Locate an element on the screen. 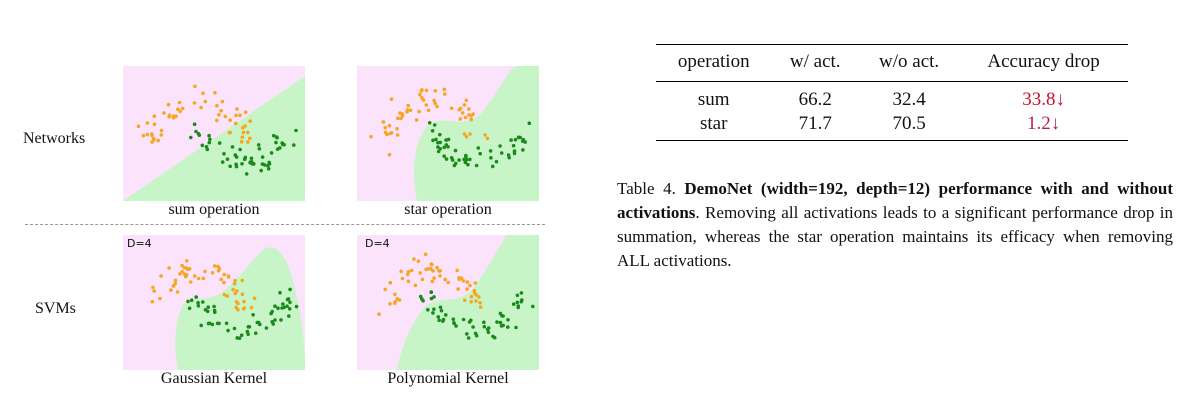  header-operation: operation is located at coordinates (713, 61).